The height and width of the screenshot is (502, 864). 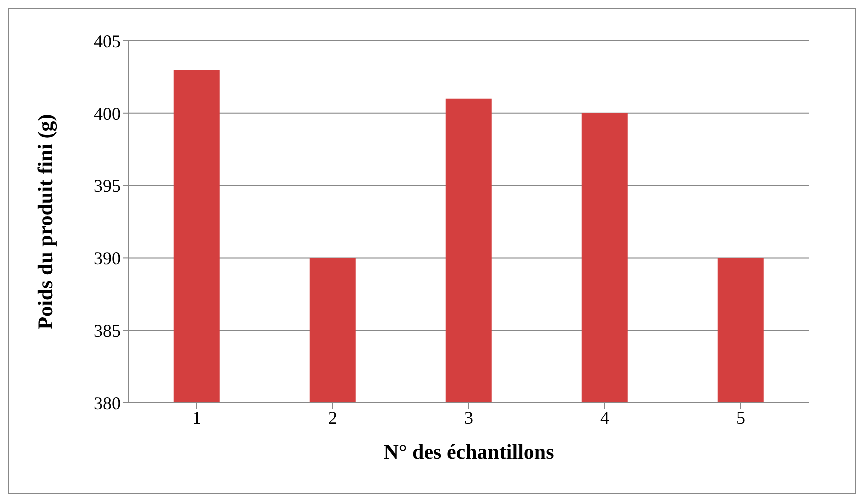 What do you see at coordinates (107, 258) in the screenshot?
I see `y-tick-label: 390` at bounding box center [107, 258].